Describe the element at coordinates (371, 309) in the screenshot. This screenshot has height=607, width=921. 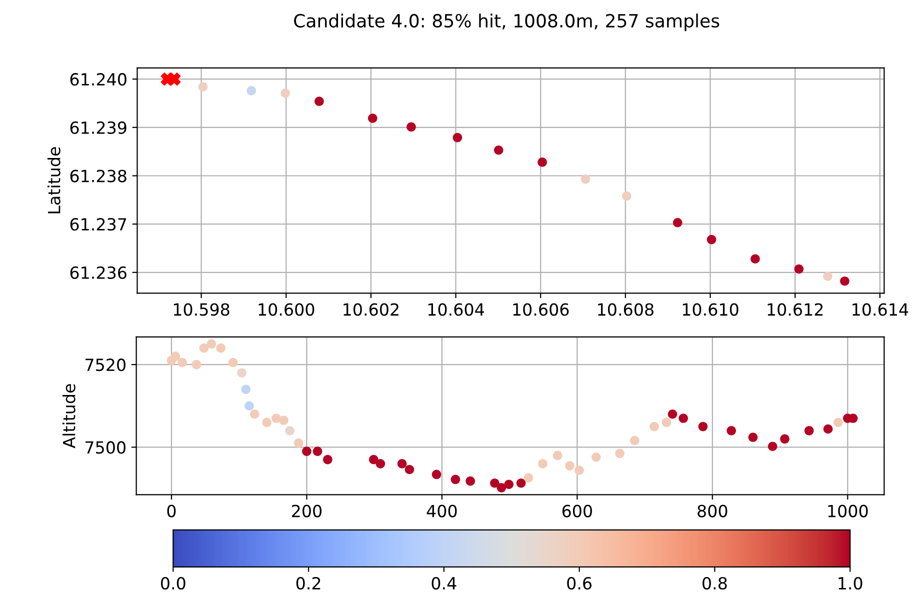
I see `x-tick-label: 10.602` at that location.